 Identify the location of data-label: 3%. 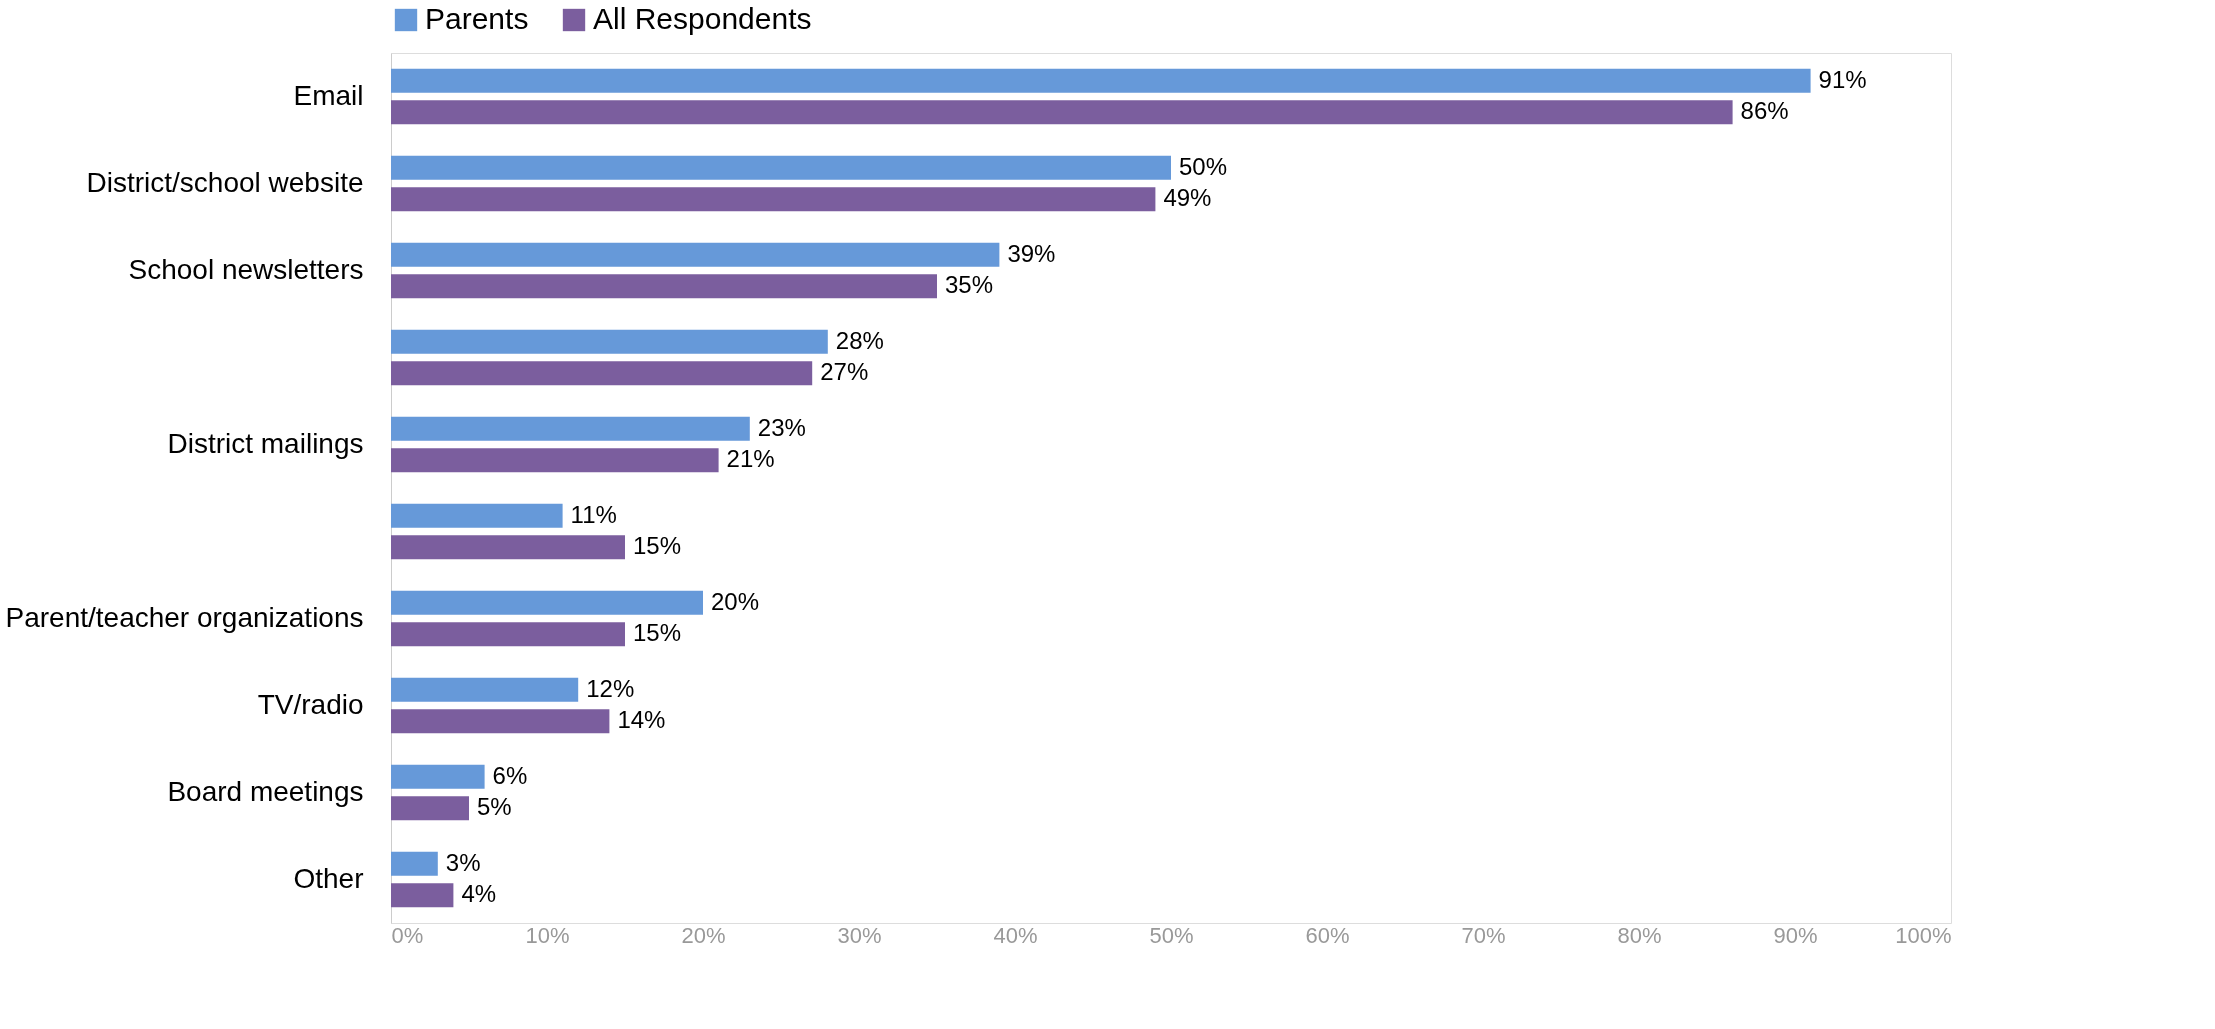
(463, 862).